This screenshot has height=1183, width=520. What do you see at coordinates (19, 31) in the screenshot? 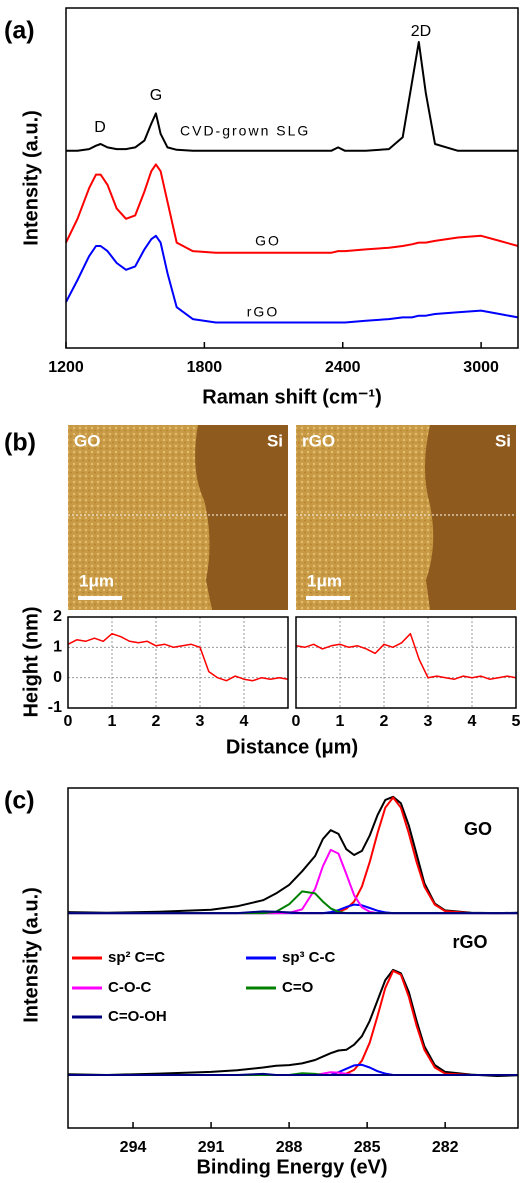
I see `panel-label: (a)` at bounding box center [19, 31].